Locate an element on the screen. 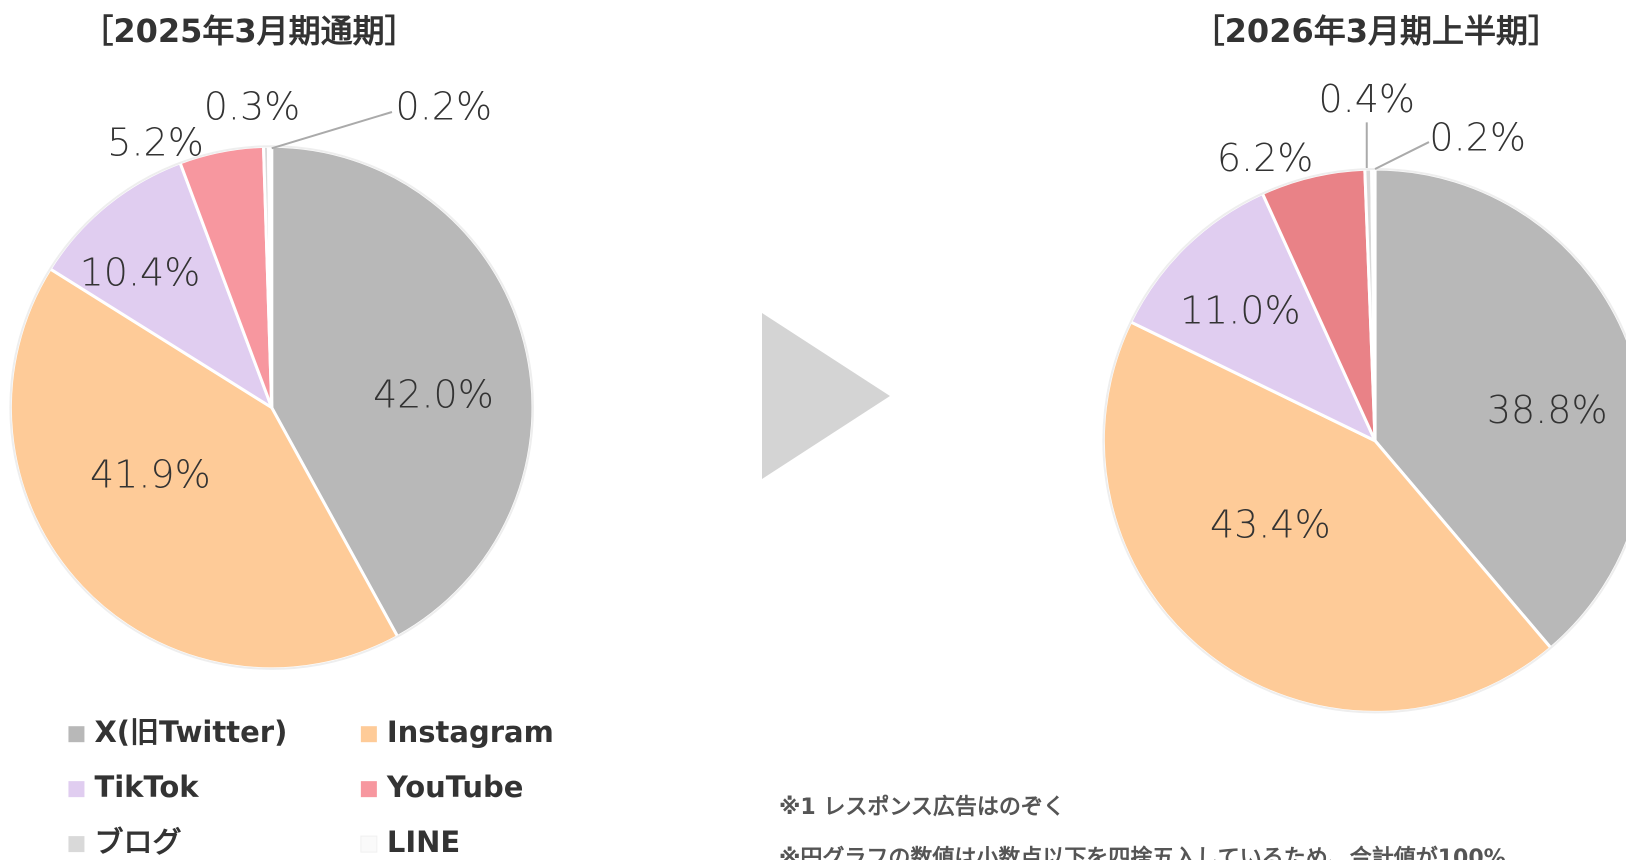 The height and width of the screenshot is (860, 1626). data-label: 0.3% is located at coordinates (252, 106).